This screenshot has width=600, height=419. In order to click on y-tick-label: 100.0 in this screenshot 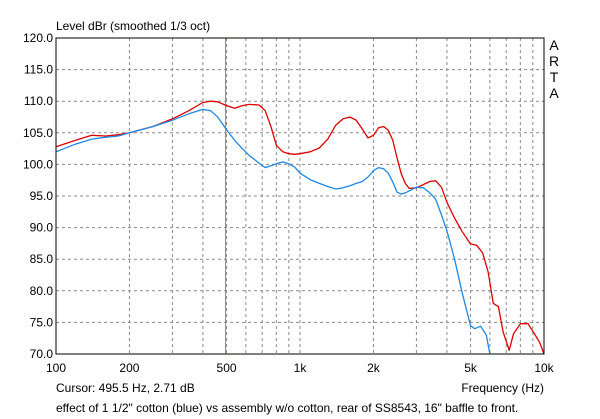, I will do `click(38, 164)`.